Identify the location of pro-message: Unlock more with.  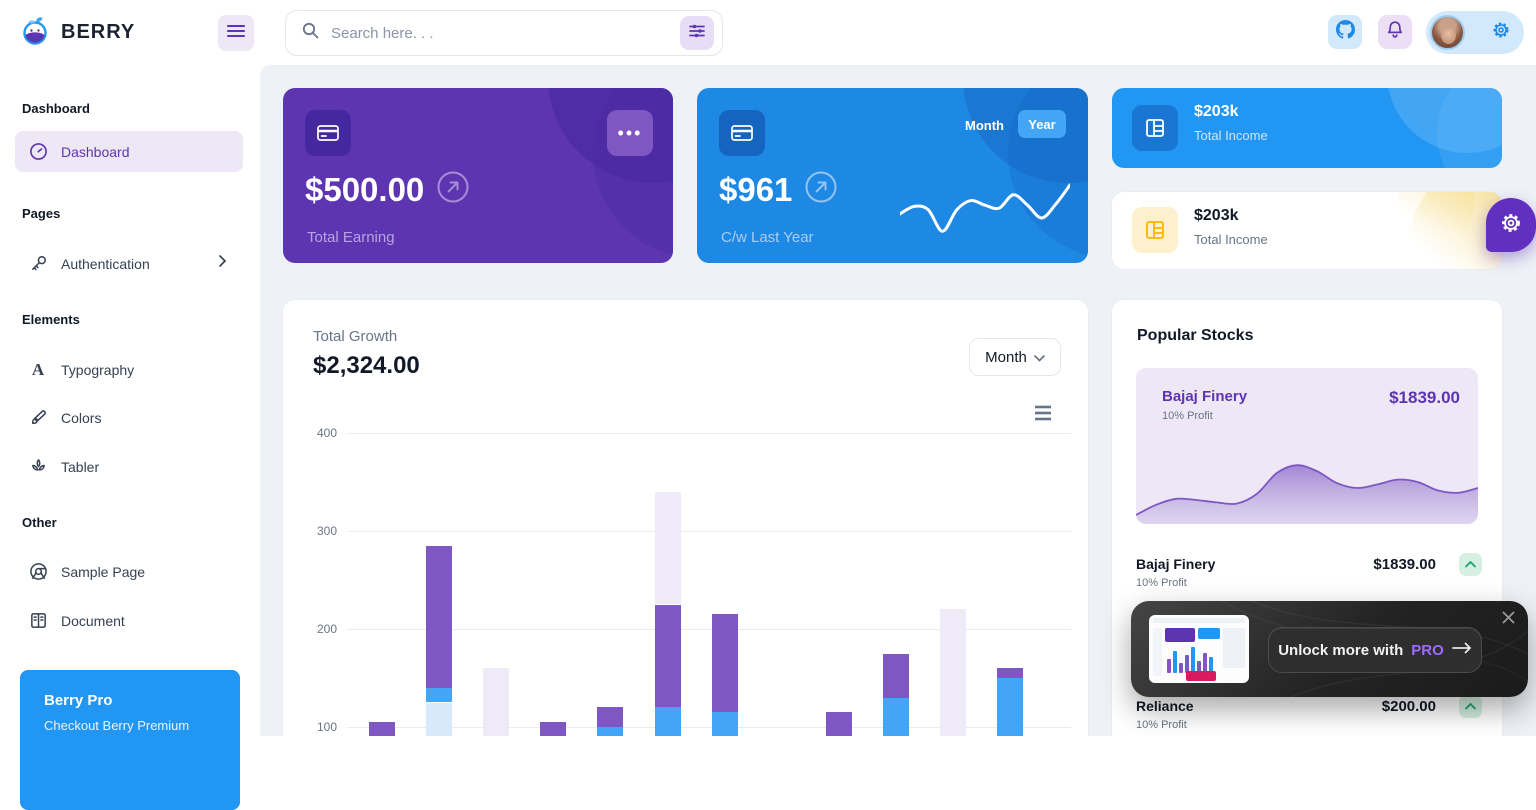
(1341, 650).